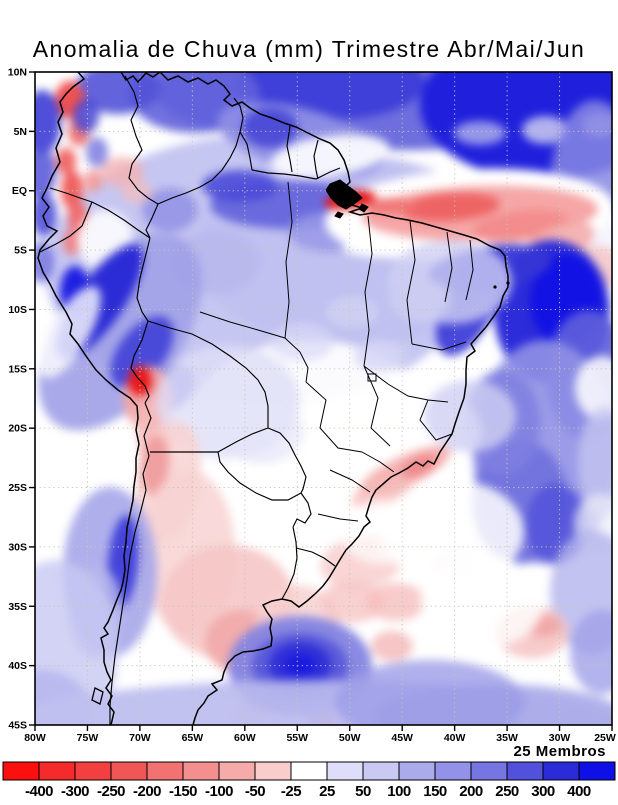 The height and width of the screenshot is (805, 618). Describe the element at coordinates (20, 251) in the screenshot. I see `lat-tick-label: 5S` at that location.